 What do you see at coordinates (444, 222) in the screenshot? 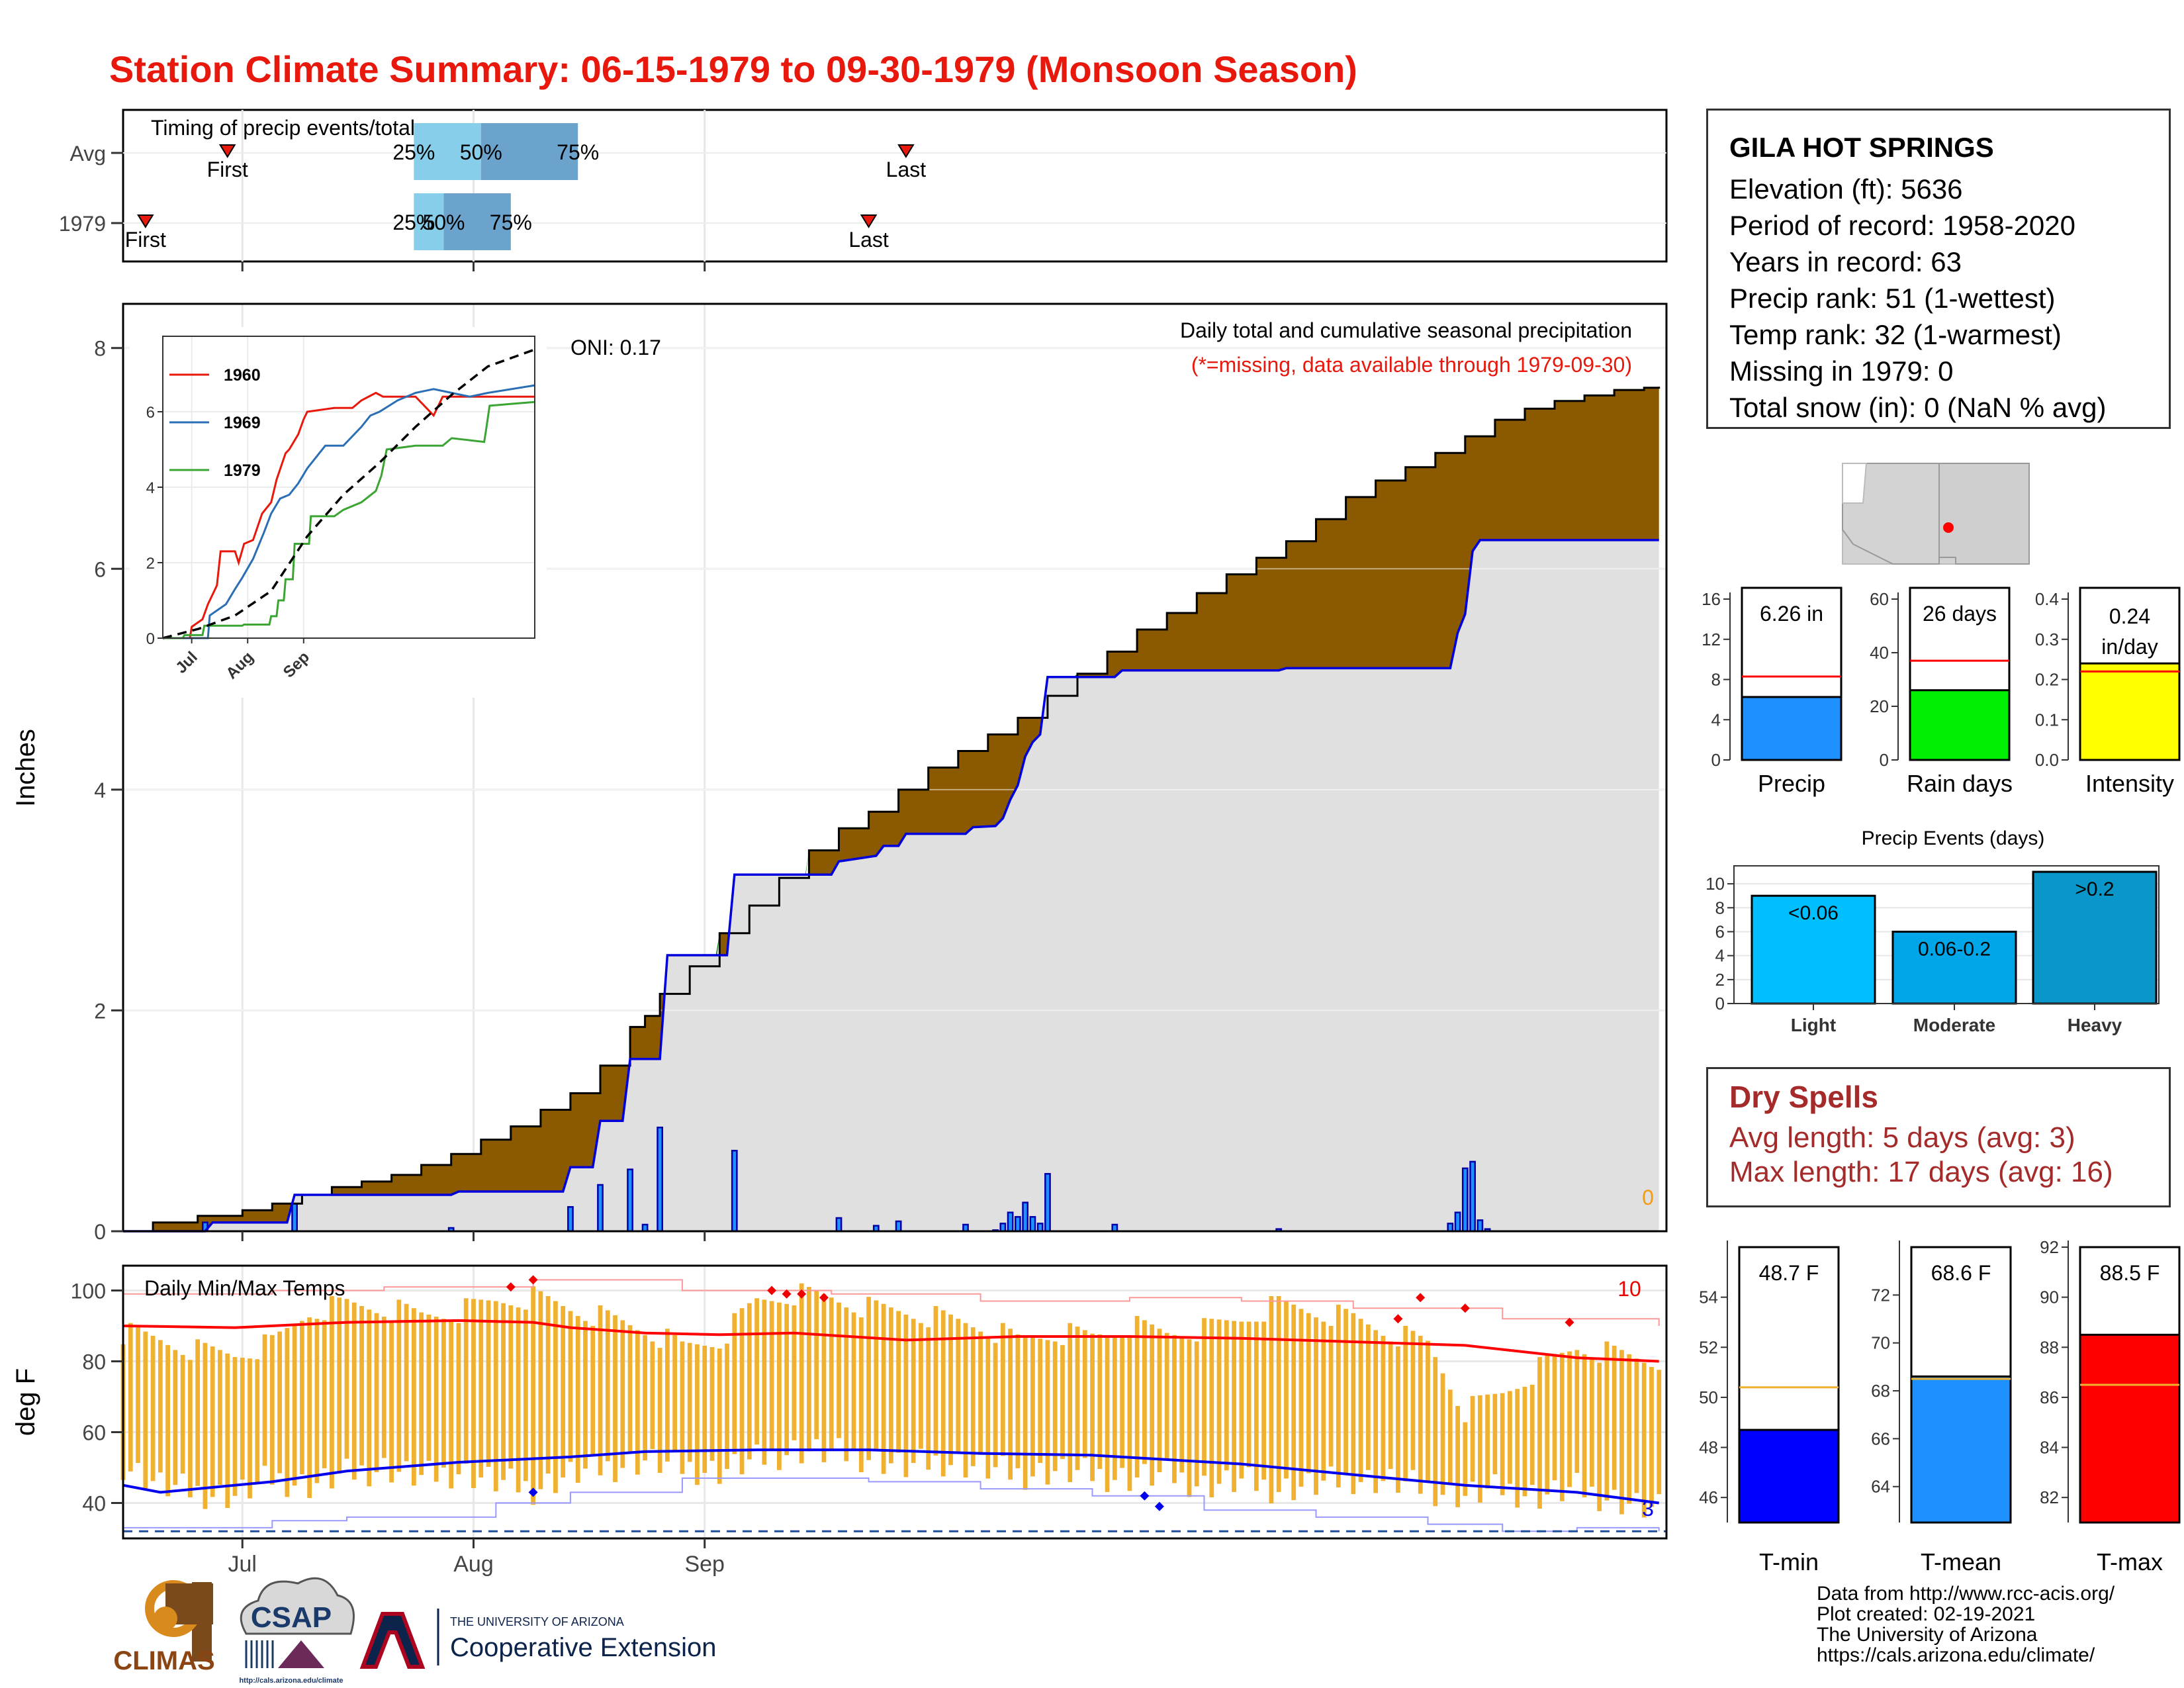
I see `q50-label: 50%` at bounding box center [444, 222].